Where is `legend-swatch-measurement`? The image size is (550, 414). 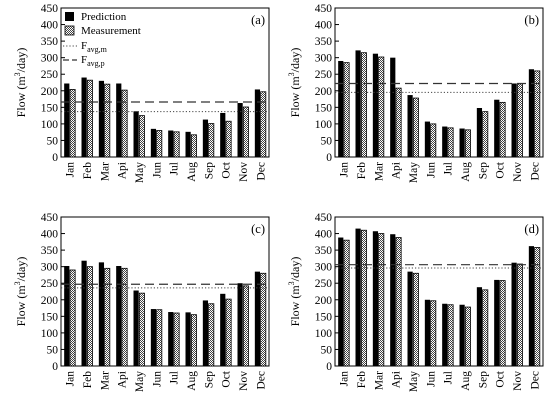 legend-swatch-measurement is located at coordinates (69, 30).